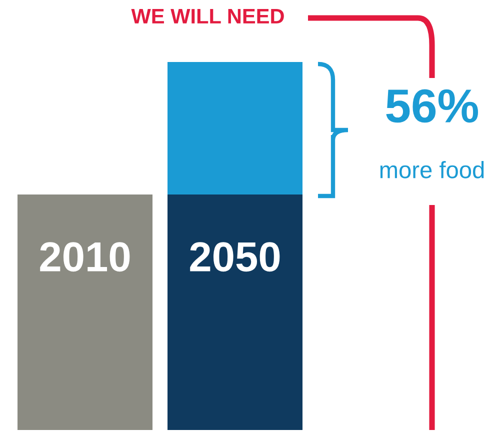 The height and width of the screenshot is (439, 503). Describe the element at coordinates (235, 257) in the screenshot. I see `x-tick-label: 2050` at that location.